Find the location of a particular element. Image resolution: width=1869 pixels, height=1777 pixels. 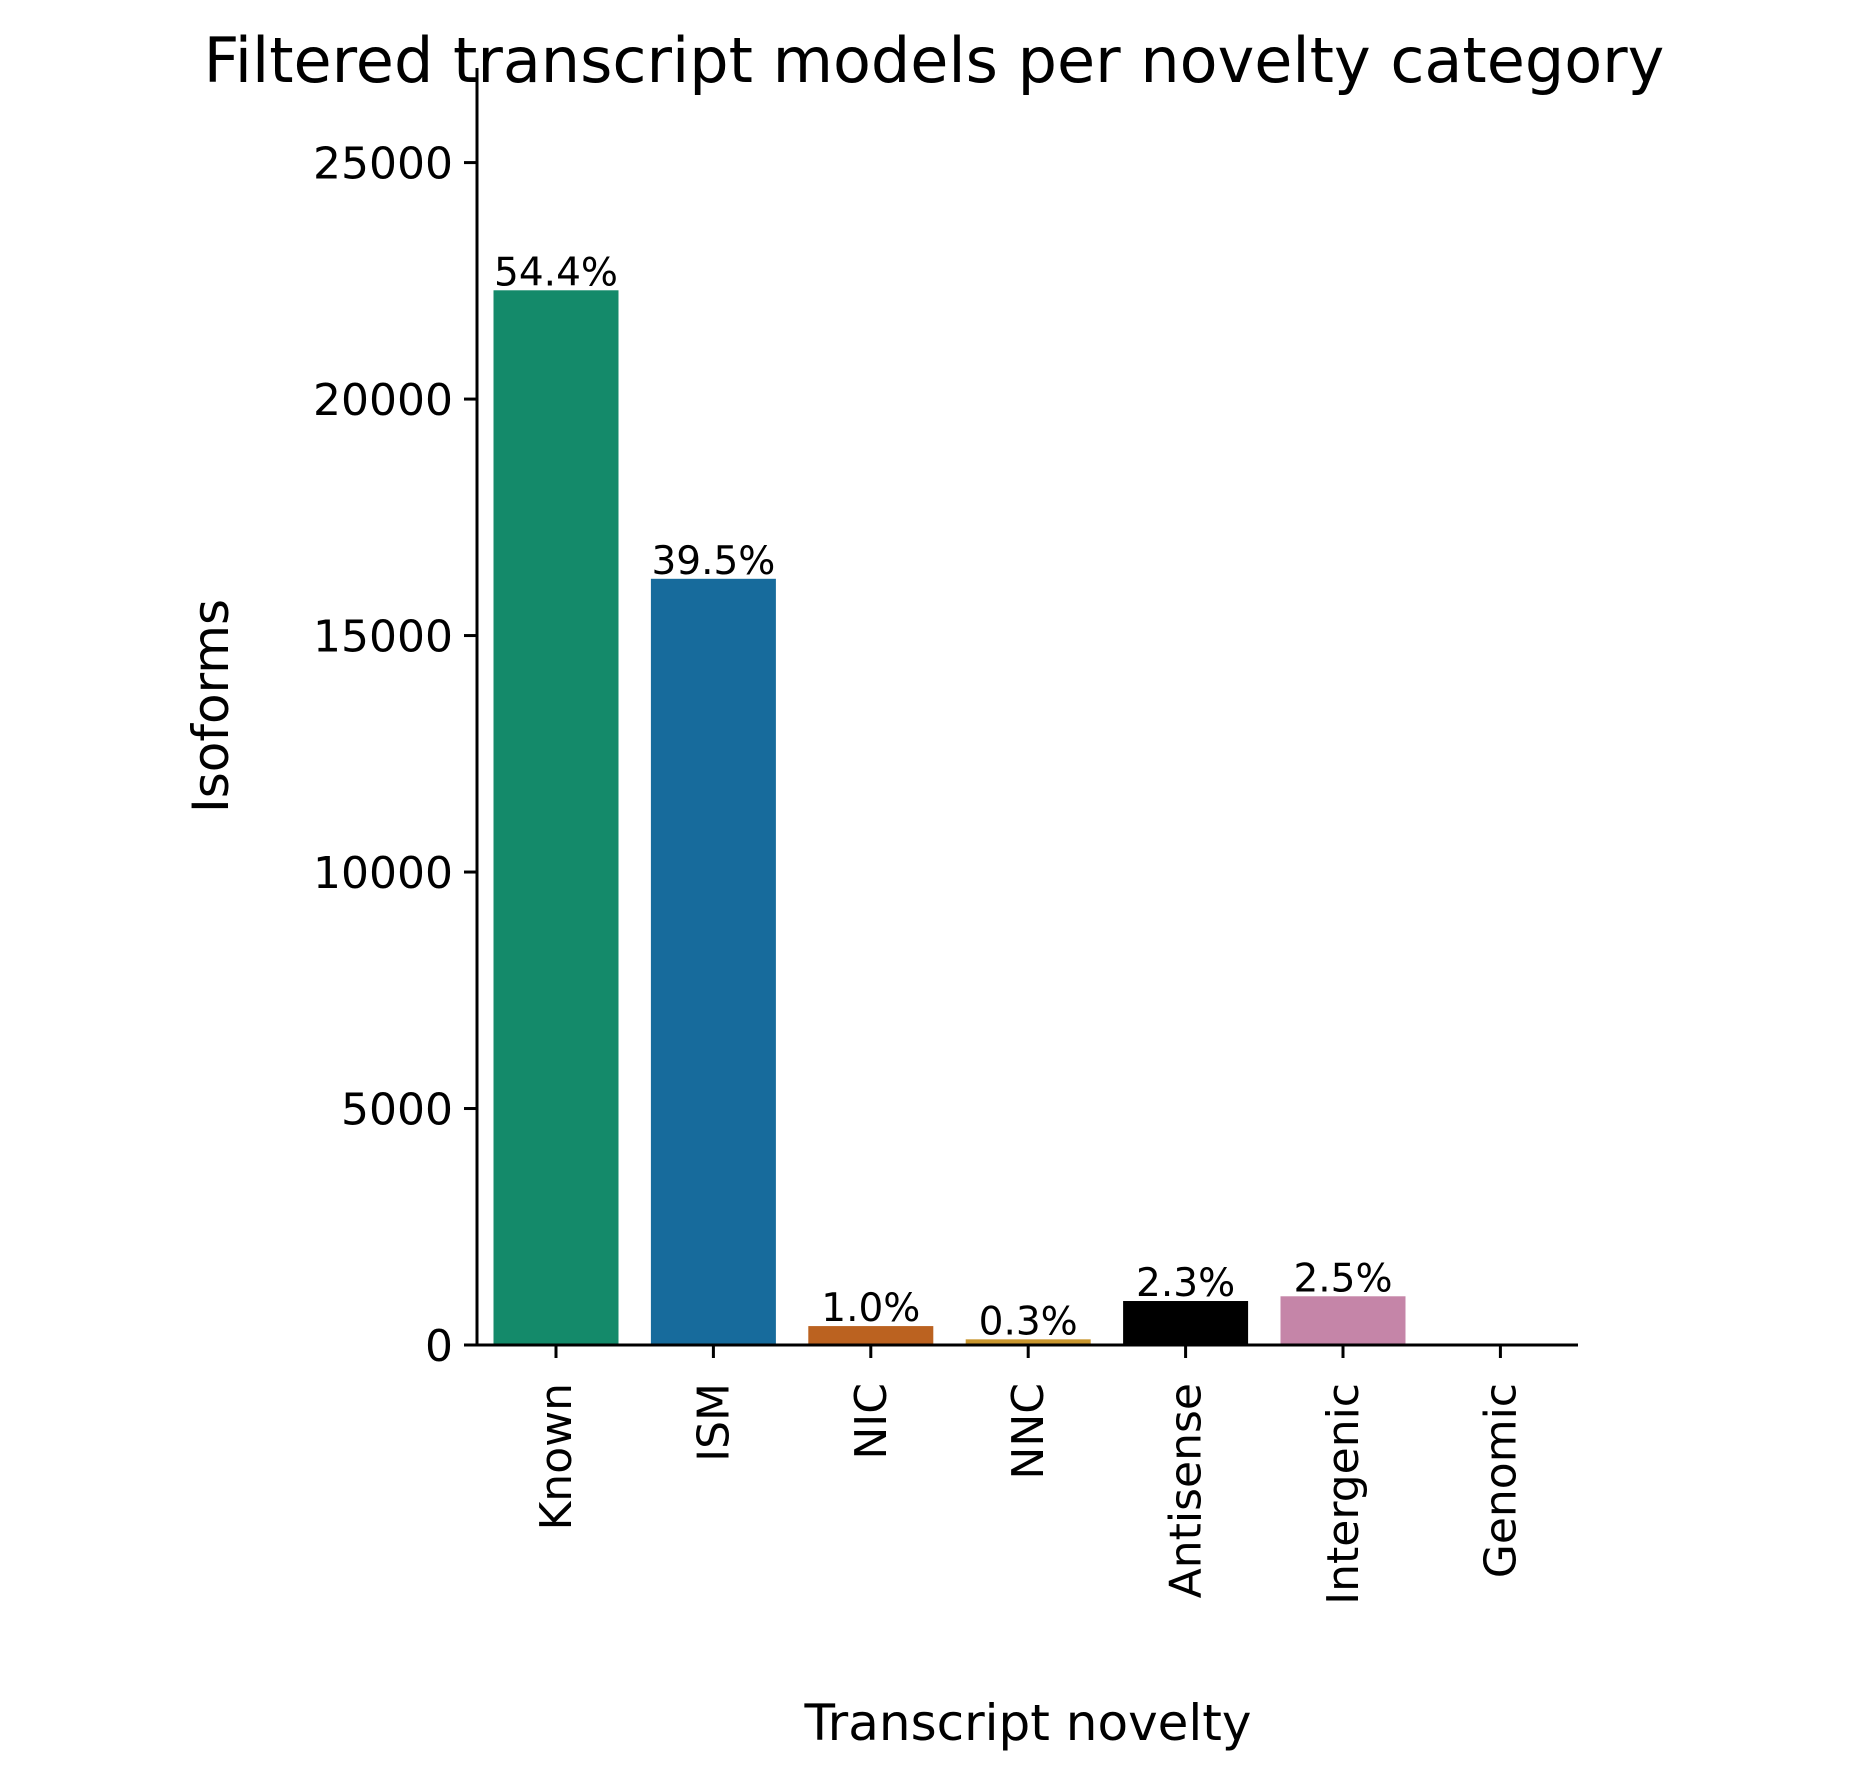

y-tick-label: 15000 is located at coordinates (383, 637).